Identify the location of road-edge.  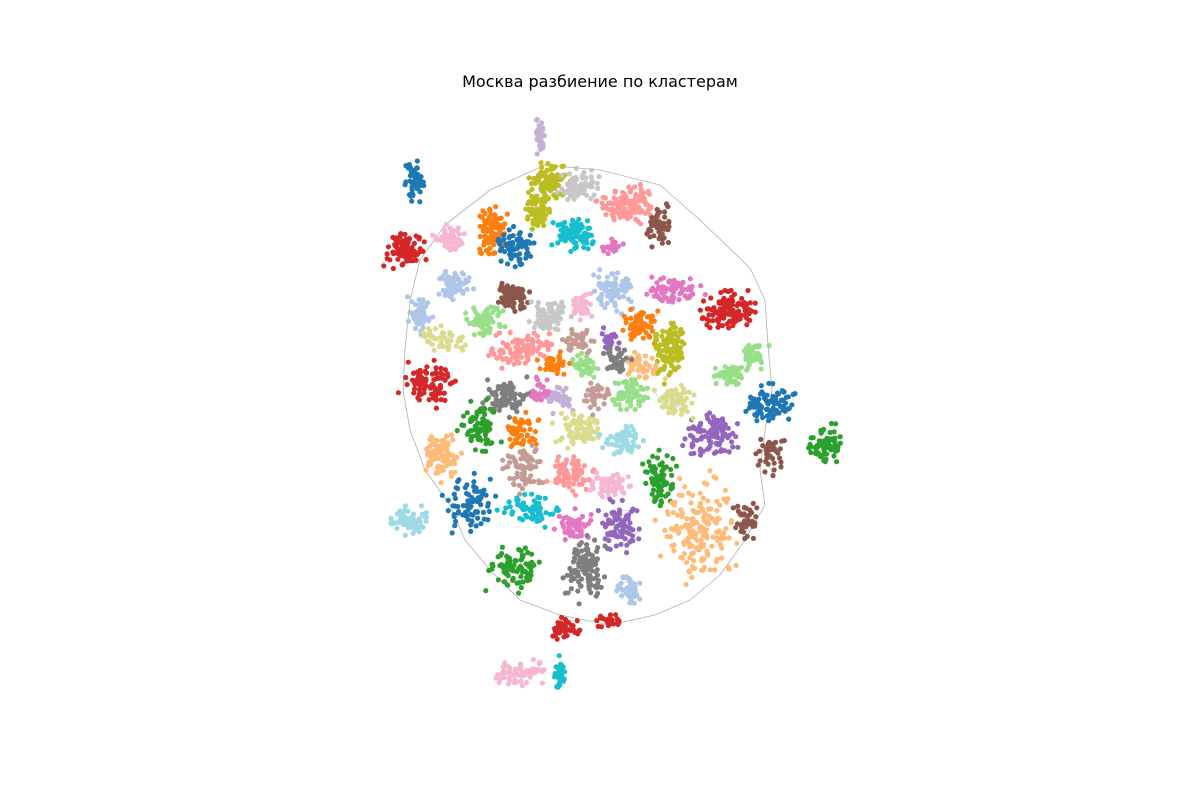
(680, 202).